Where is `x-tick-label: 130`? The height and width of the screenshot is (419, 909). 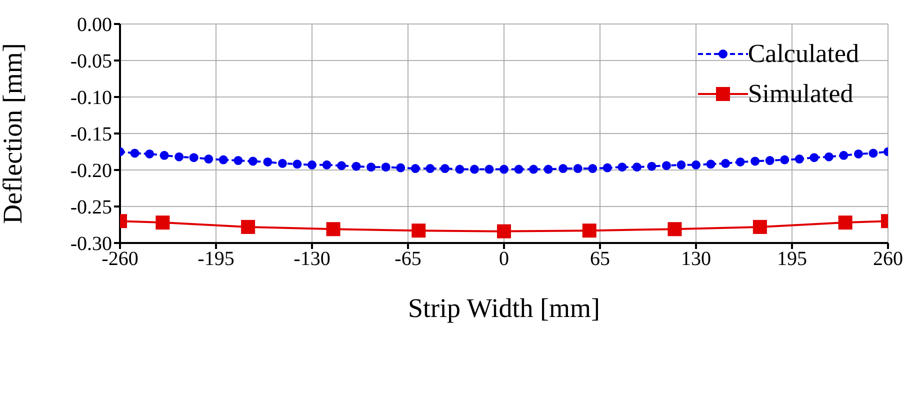 x-tick-label: 130 is located at coordinates (696, 259).